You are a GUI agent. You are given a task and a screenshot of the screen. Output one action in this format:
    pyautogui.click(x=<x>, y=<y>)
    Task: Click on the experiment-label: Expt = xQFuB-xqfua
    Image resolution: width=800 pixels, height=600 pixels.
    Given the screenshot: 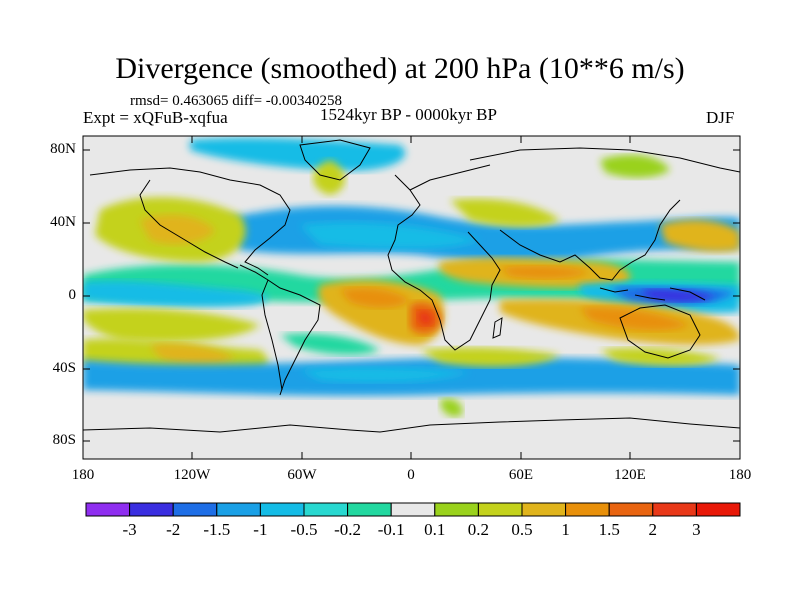 What is the action you would take?
    pyautogui.click(x=155, y=117)
    